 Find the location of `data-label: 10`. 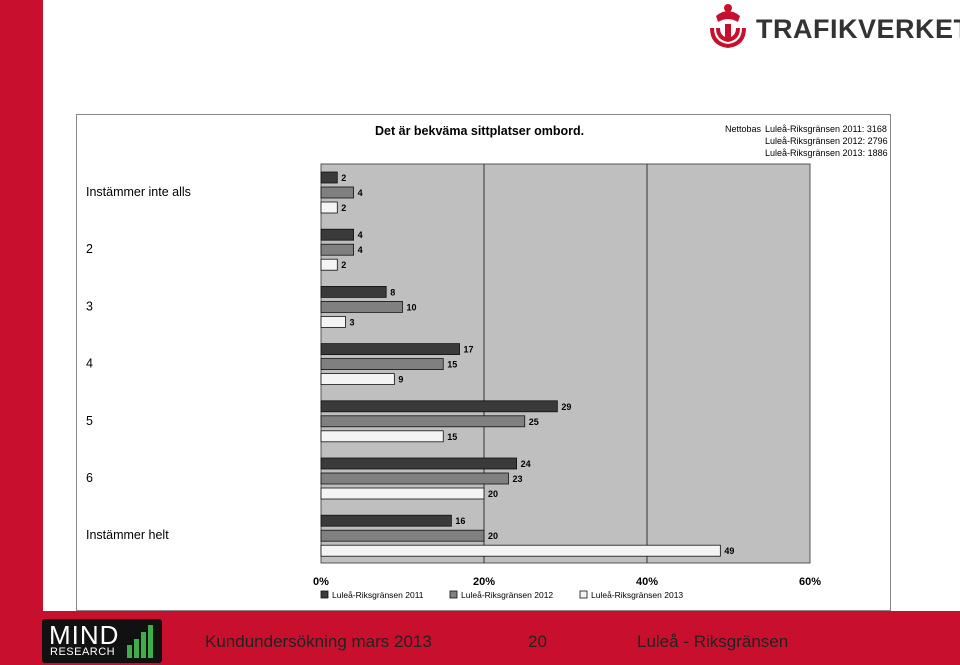

data-label: 10 is located at coordinates (412, 307).